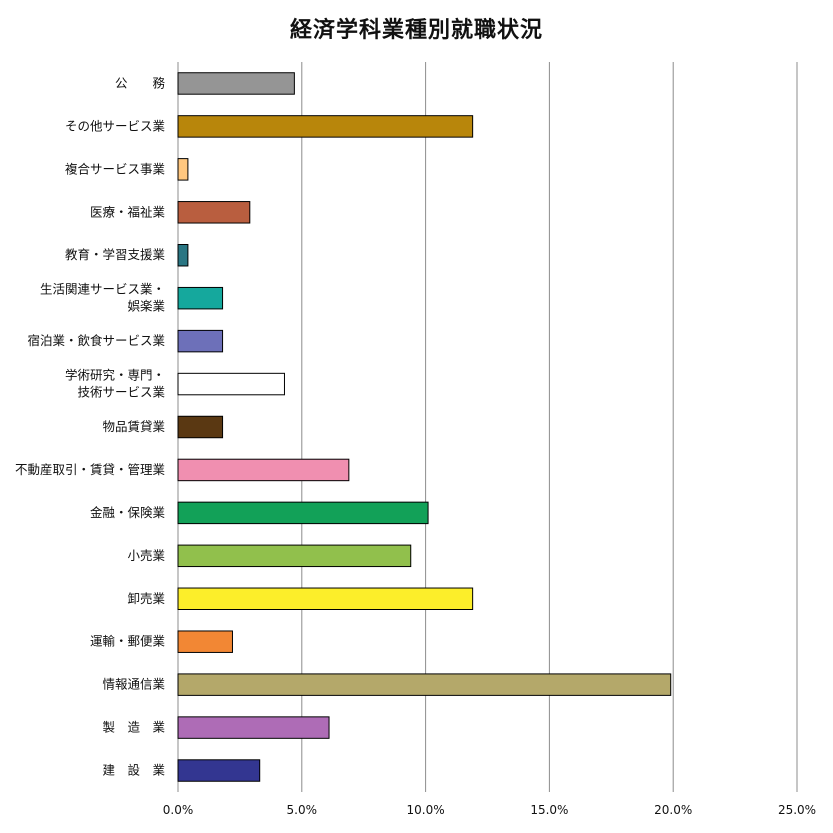  I want to click on category-label: 運輸・郵便業, so click(128, 640).